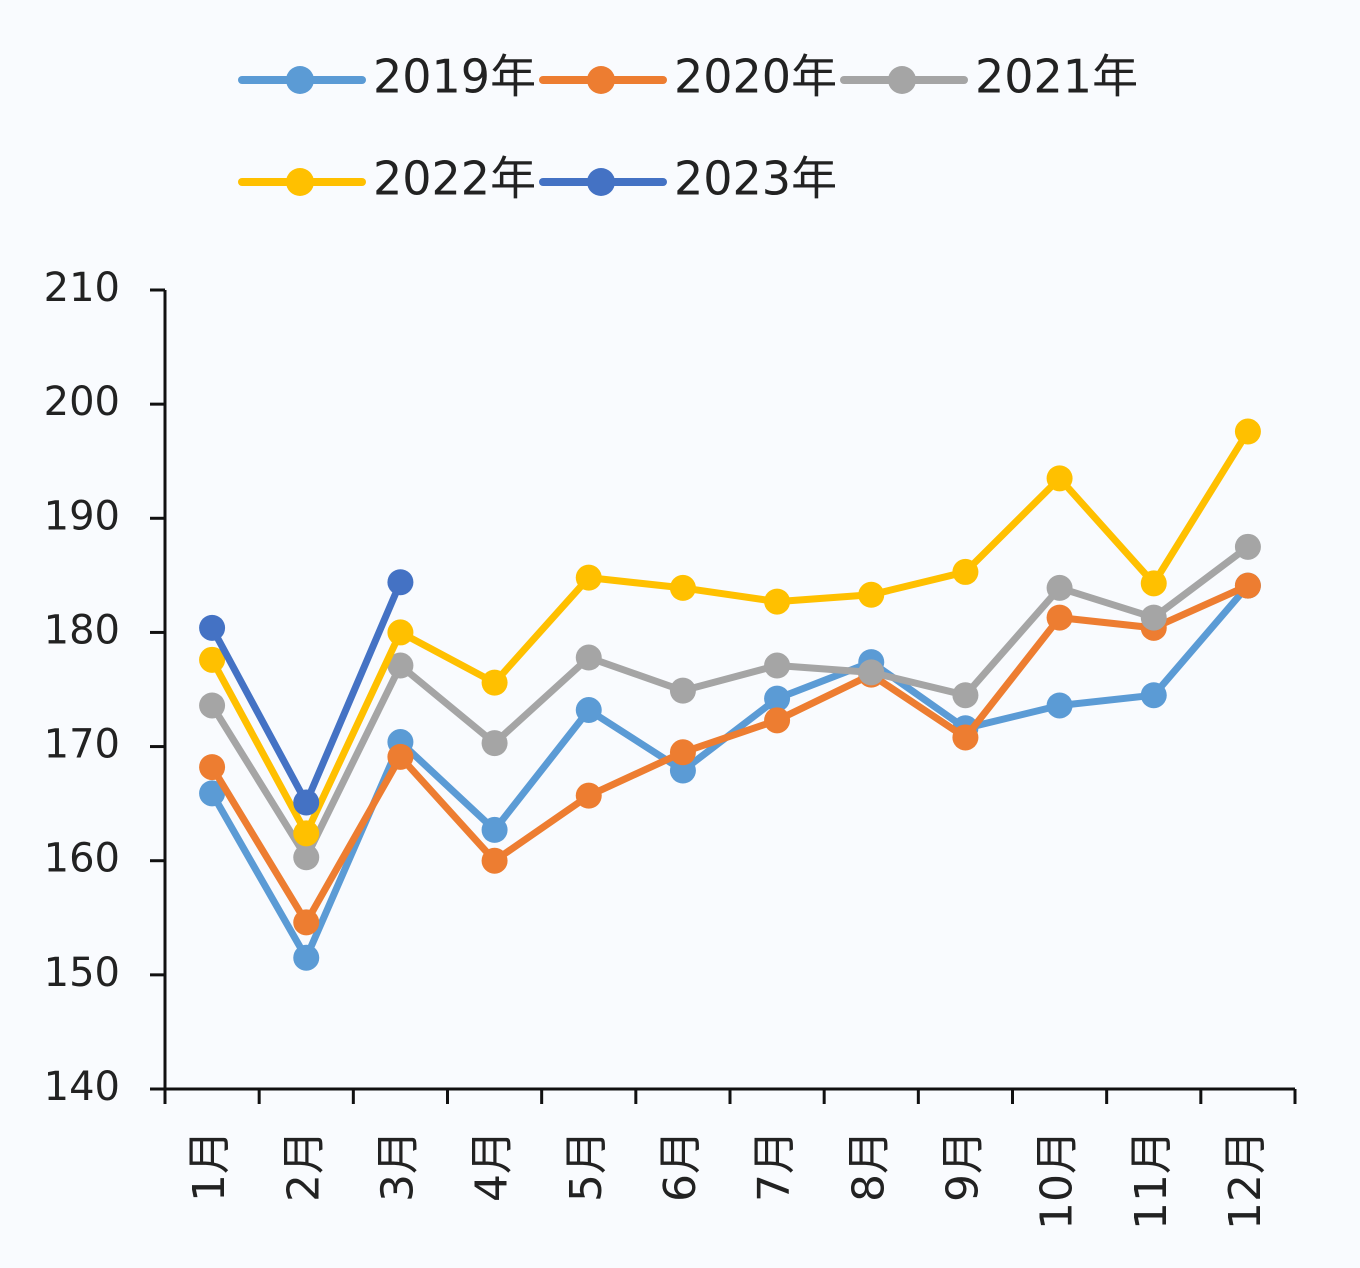  Describe the element at coordinates (755, 179) in the screenshot. I see `legend-label: 2023年` at that location.